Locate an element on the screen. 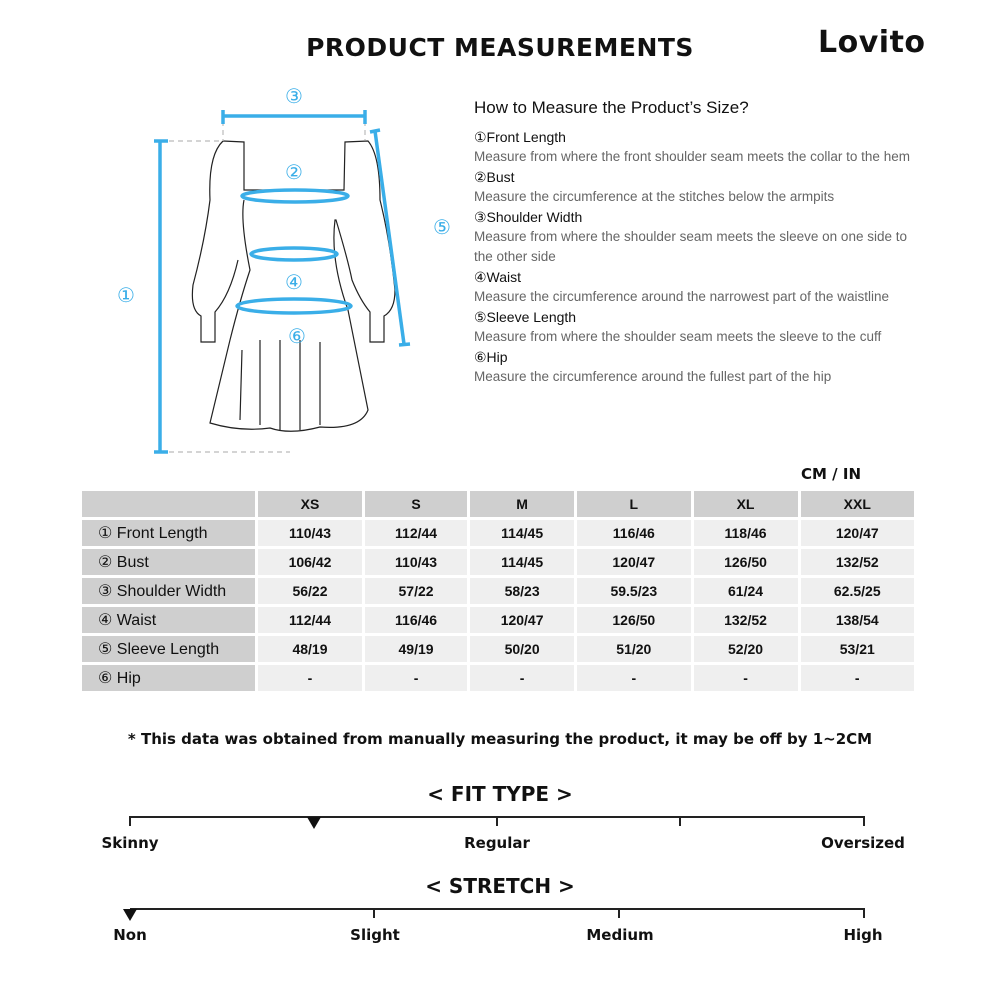 This screenshot has width=1000, height=1000. table-cell: 118/46 is located at coordinates (745, 533).